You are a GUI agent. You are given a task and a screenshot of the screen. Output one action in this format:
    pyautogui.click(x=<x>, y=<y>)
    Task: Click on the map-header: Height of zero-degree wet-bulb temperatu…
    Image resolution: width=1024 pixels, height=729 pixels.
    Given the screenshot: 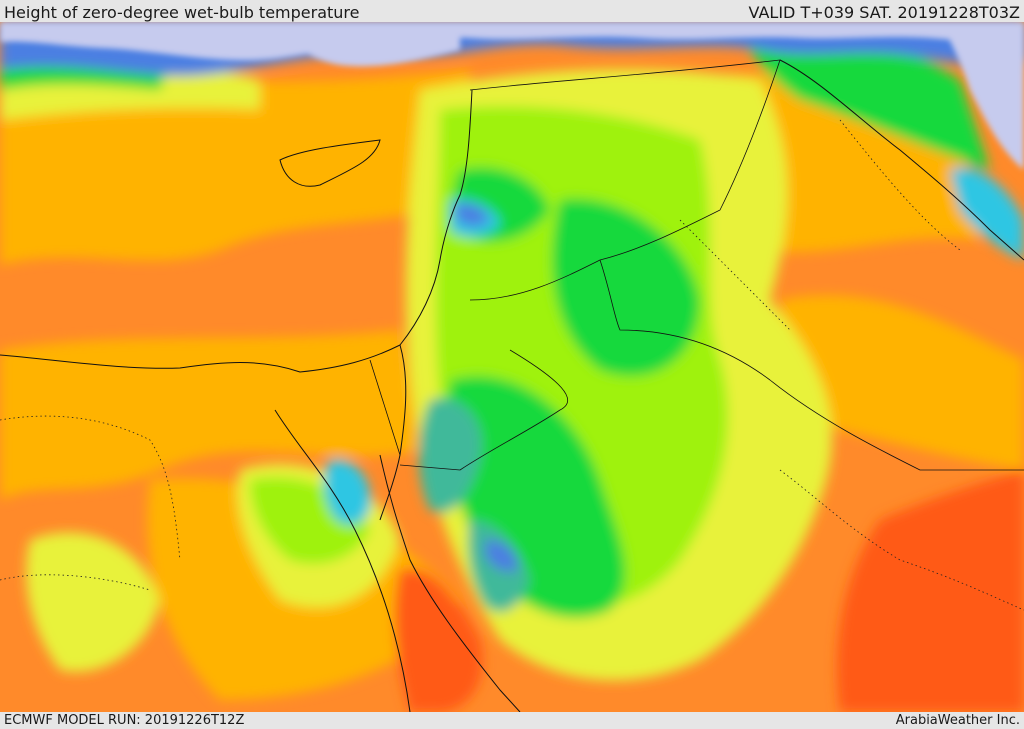 What is the action you would take?
    pyautogui.click(x=512, y=11)
    